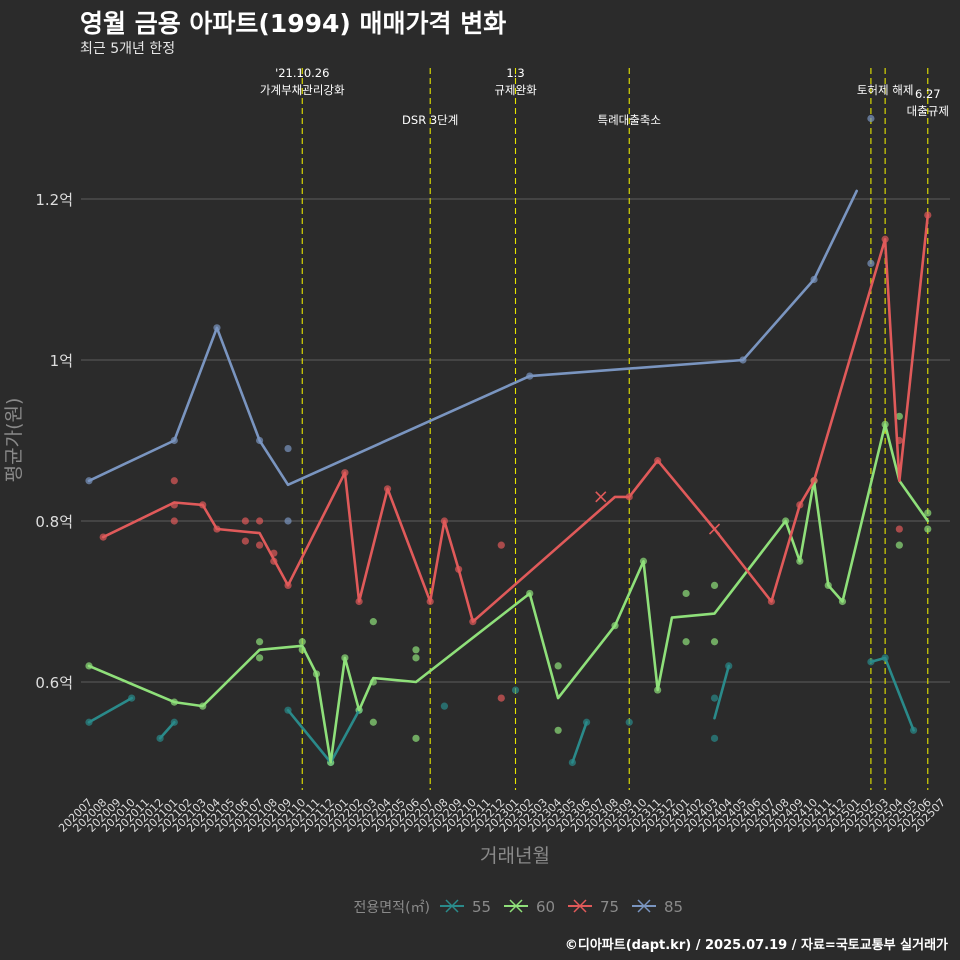  Describe the element at coordinates (545, 907) in the screenshot. I see `legend-label: 60` at that location.